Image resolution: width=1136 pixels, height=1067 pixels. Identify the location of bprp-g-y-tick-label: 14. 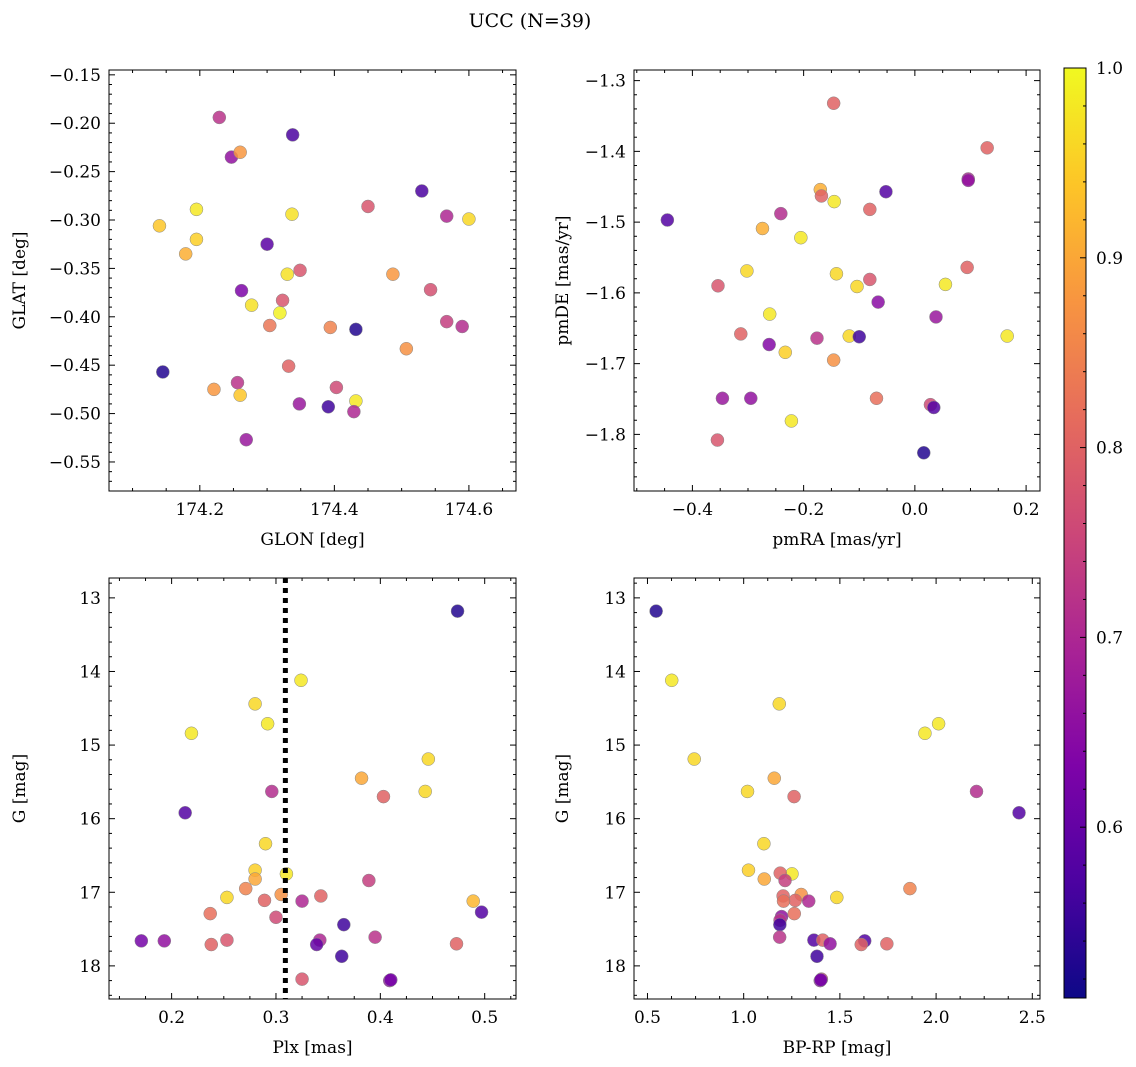
(615, 672).